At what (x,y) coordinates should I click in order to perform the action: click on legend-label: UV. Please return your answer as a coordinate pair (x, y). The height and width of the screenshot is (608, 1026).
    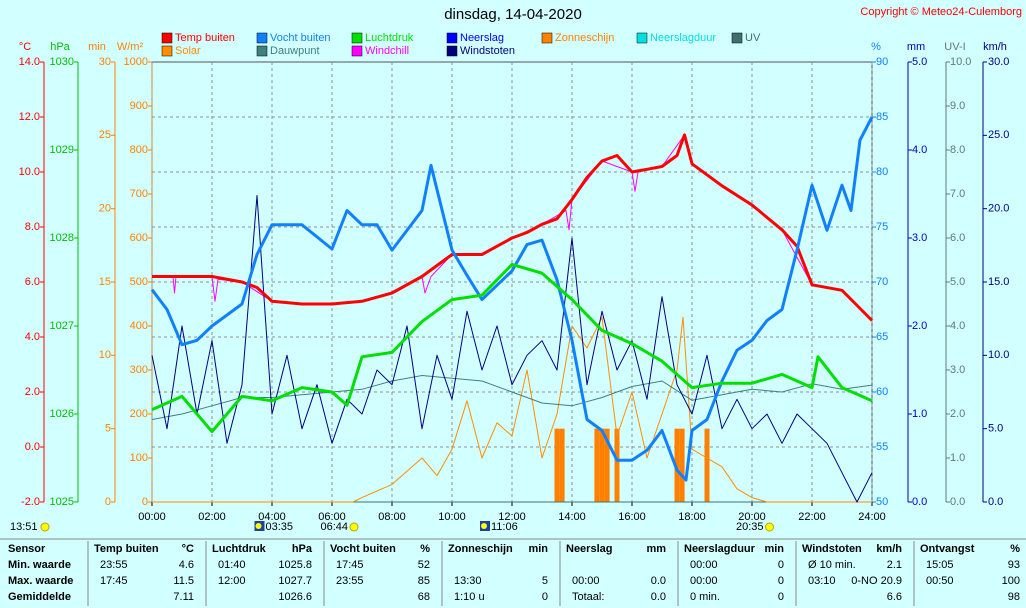
    Looking at the image, I should click on (753, 38).